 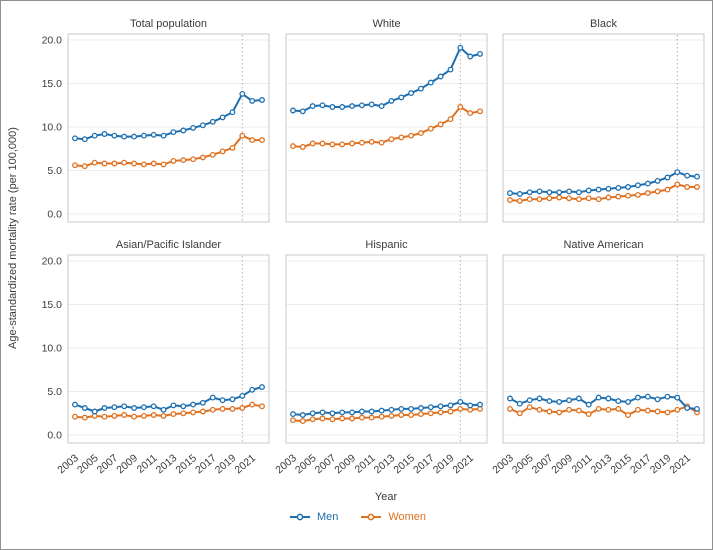 I want to click on panel-title: White, so click(x=386, y=24).